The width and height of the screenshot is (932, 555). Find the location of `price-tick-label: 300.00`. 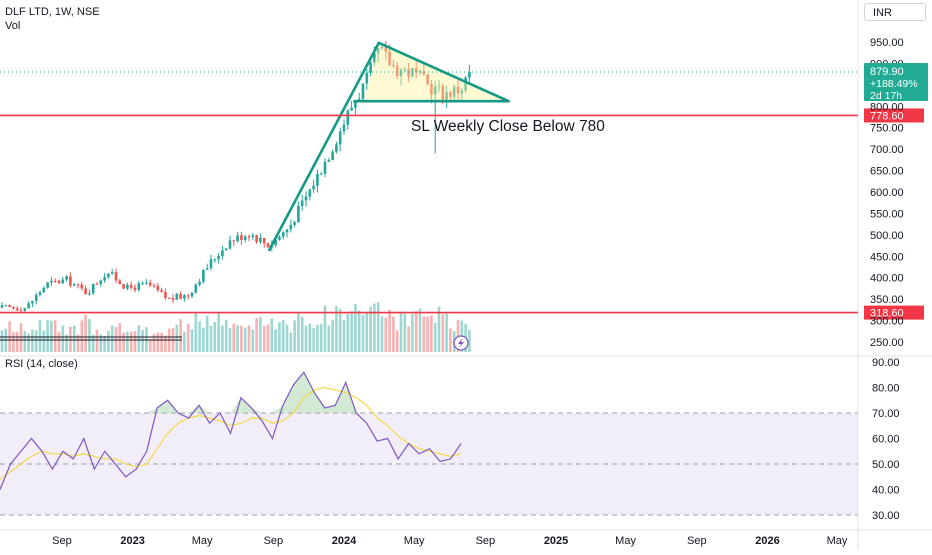

price-tick-label: 300.00 is located at coordinates (887, 322).